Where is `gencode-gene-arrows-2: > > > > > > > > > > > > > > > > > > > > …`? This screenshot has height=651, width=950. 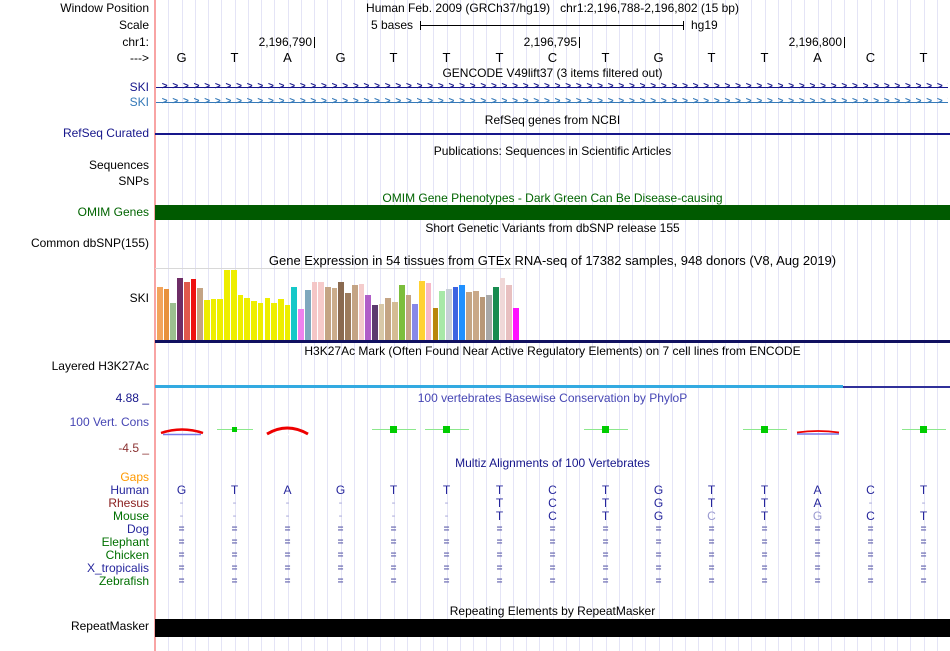
gencode-gene-arrows-2: > > > > > > > > > > > > > > > > > > > > … is located at coordinates (553, 101).